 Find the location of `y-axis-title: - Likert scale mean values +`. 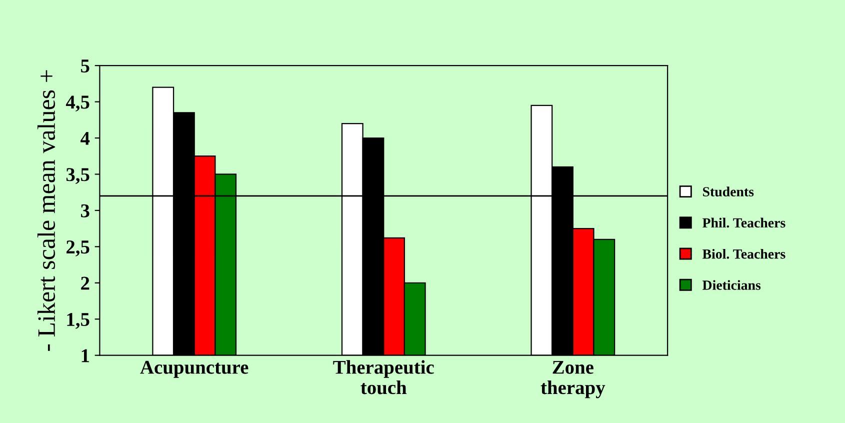

y-axis-title: - Likert scale mean values + is located at coordinates (46, 210).